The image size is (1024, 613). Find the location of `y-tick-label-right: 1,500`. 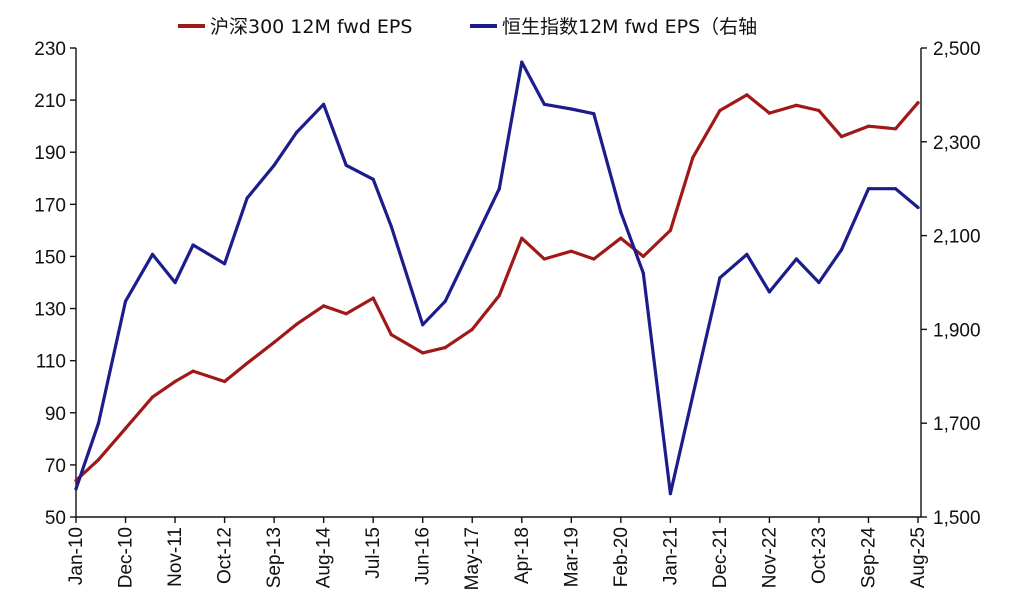

y-tick-label-right: 1,500 is located at coordinates (957, 518).